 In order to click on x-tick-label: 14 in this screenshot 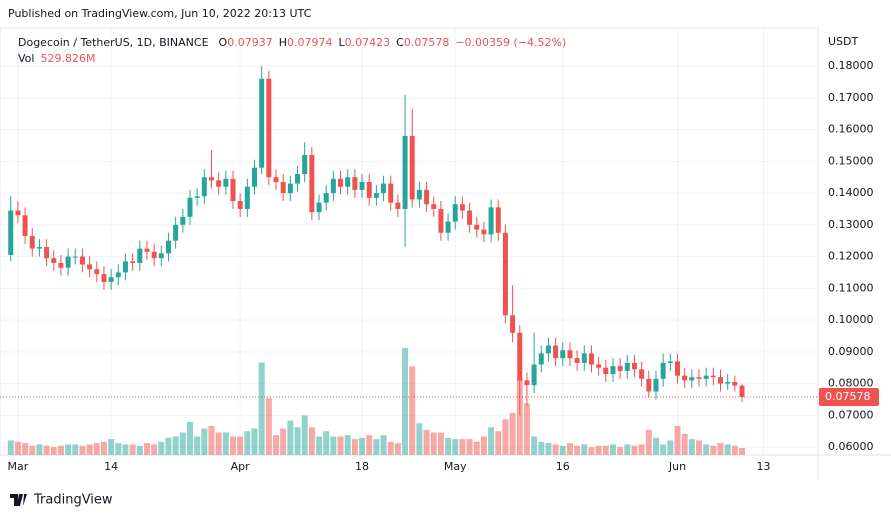, I will do `click(111, 466)`.